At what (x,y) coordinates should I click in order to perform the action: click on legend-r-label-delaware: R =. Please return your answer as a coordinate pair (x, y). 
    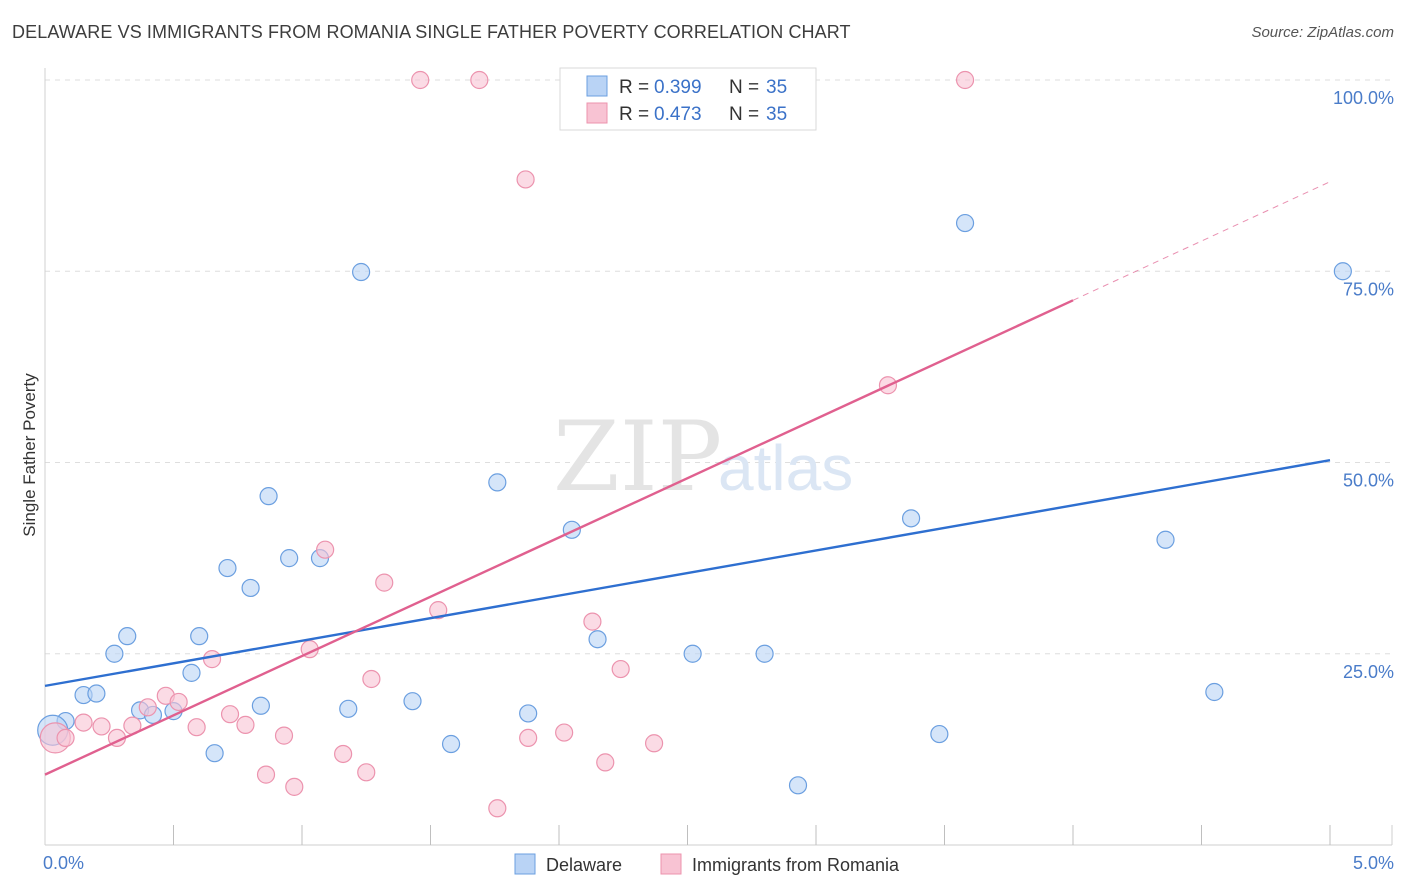
    Looking at the image, I should click on (636, 87).